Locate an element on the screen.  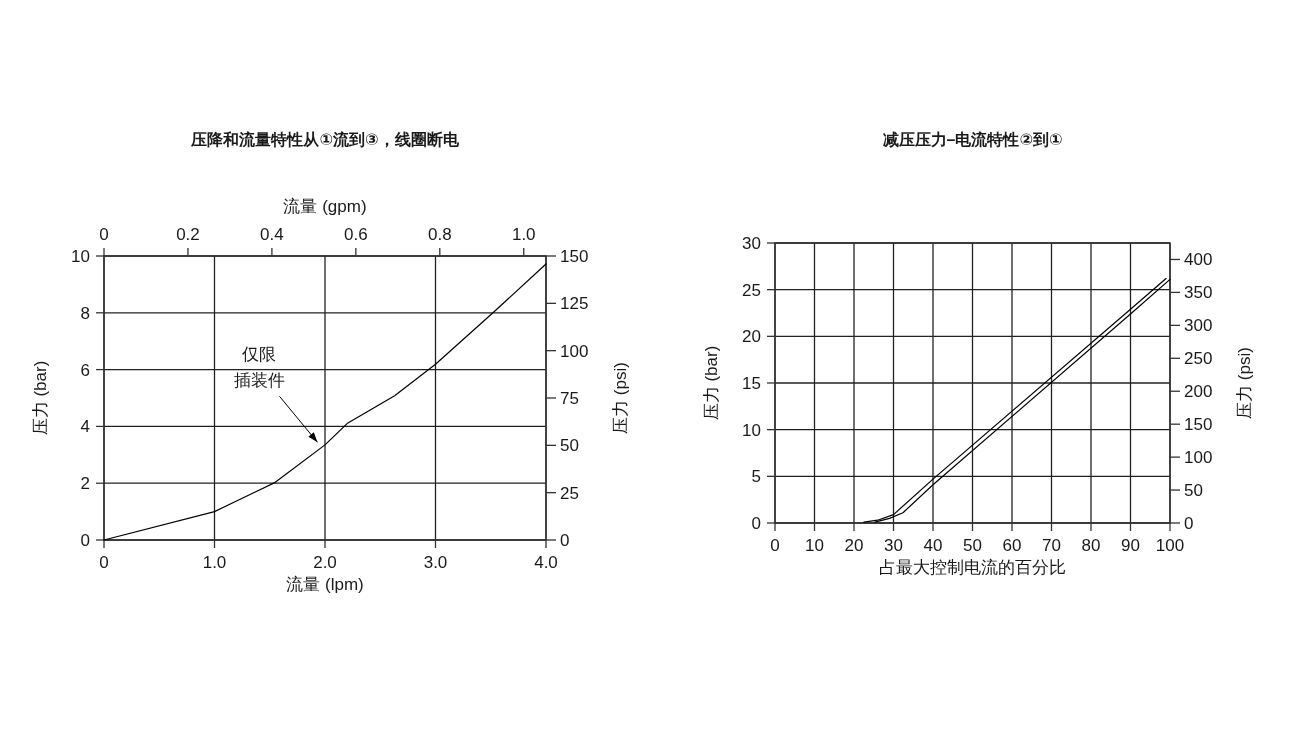
x-tick-label: 70 is located at coordinates (1051, 545).